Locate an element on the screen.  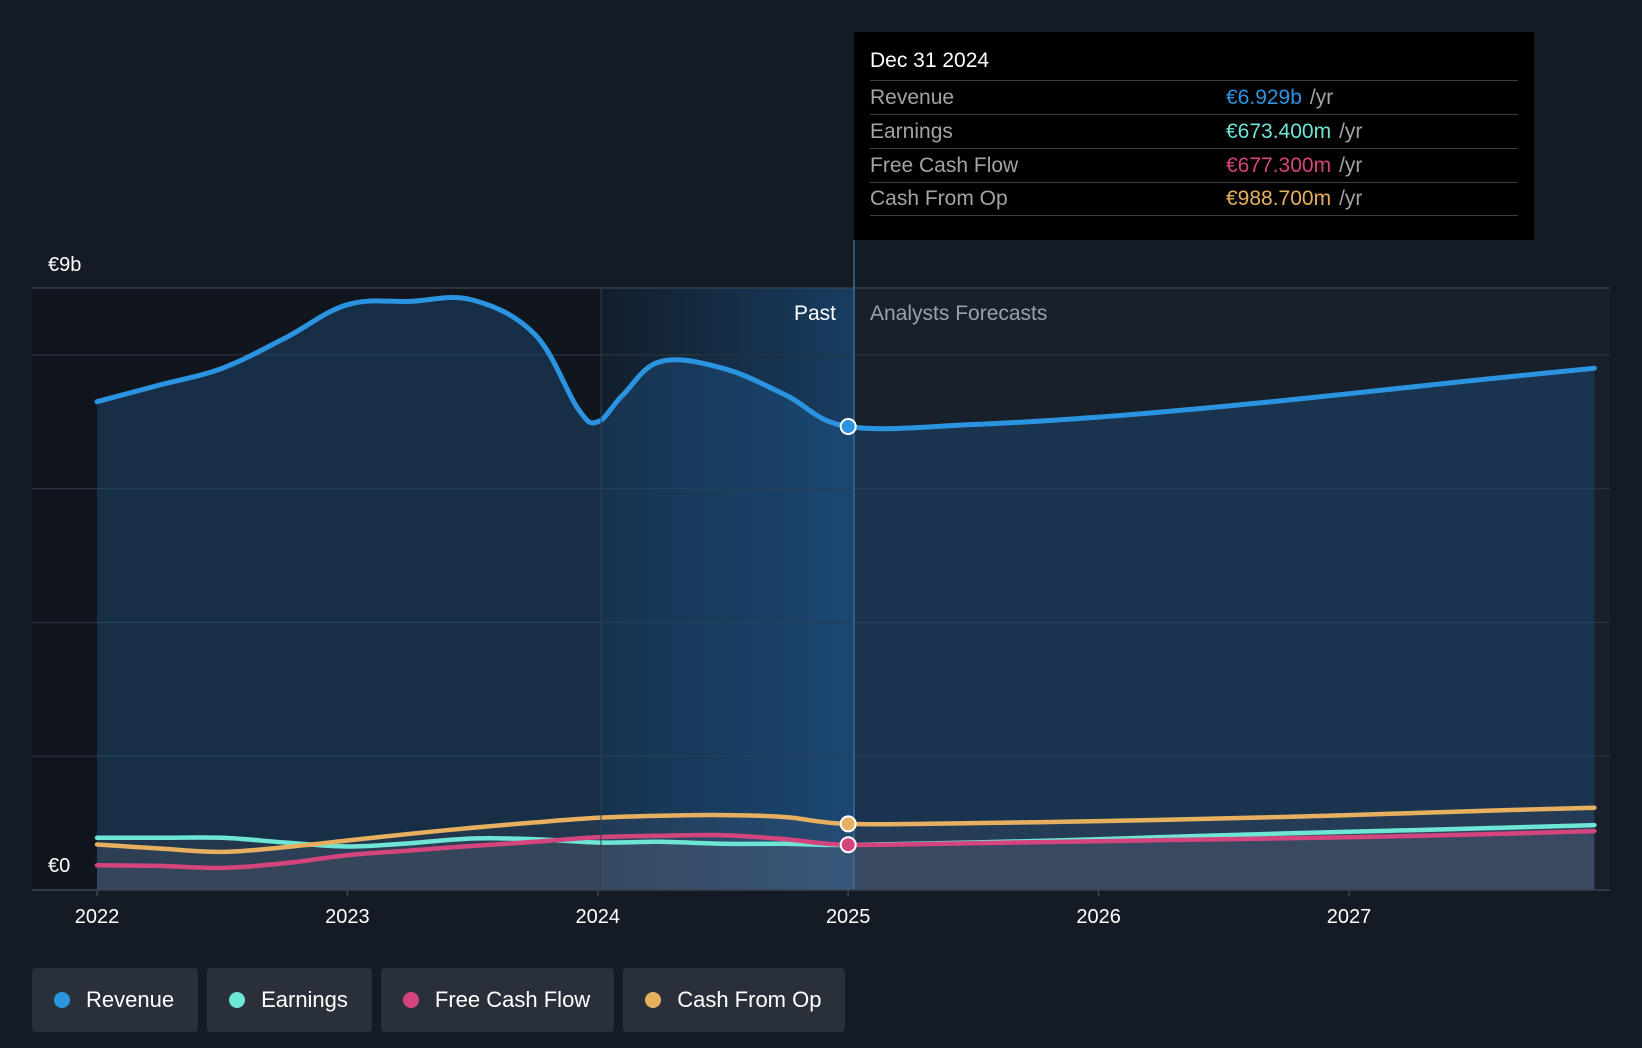
x-tick-label: 2027 is located at coordinates (1349, 917).